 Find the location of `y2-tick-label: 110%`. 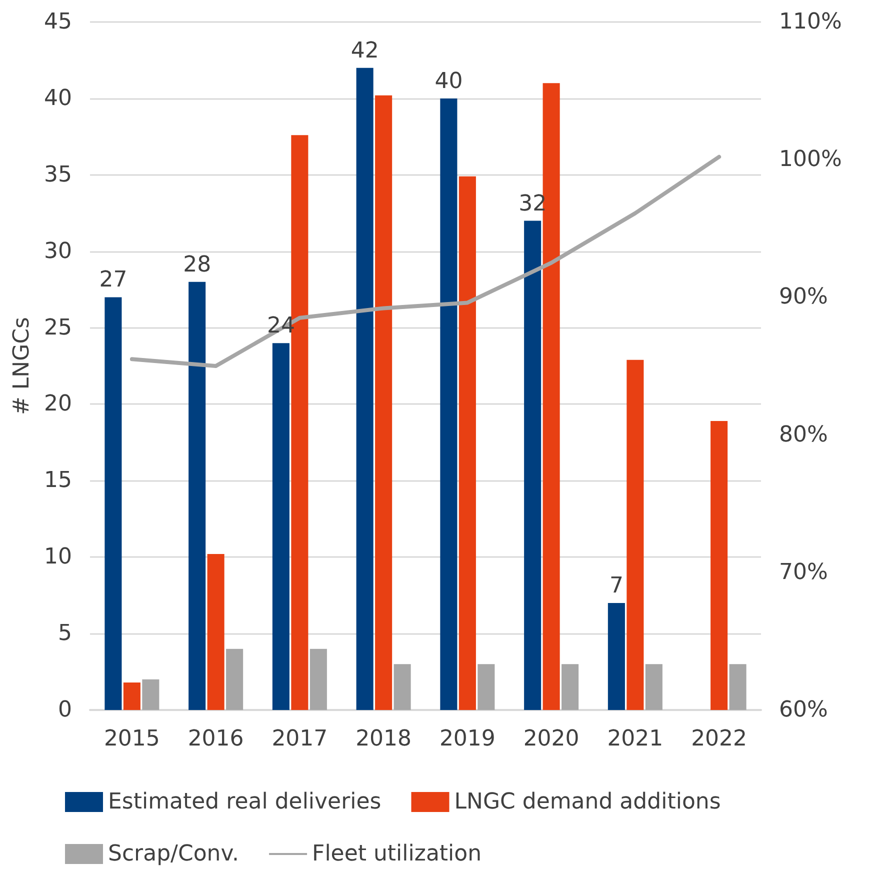

y2-tick-label: 110% is located at coordinates (810, 22).